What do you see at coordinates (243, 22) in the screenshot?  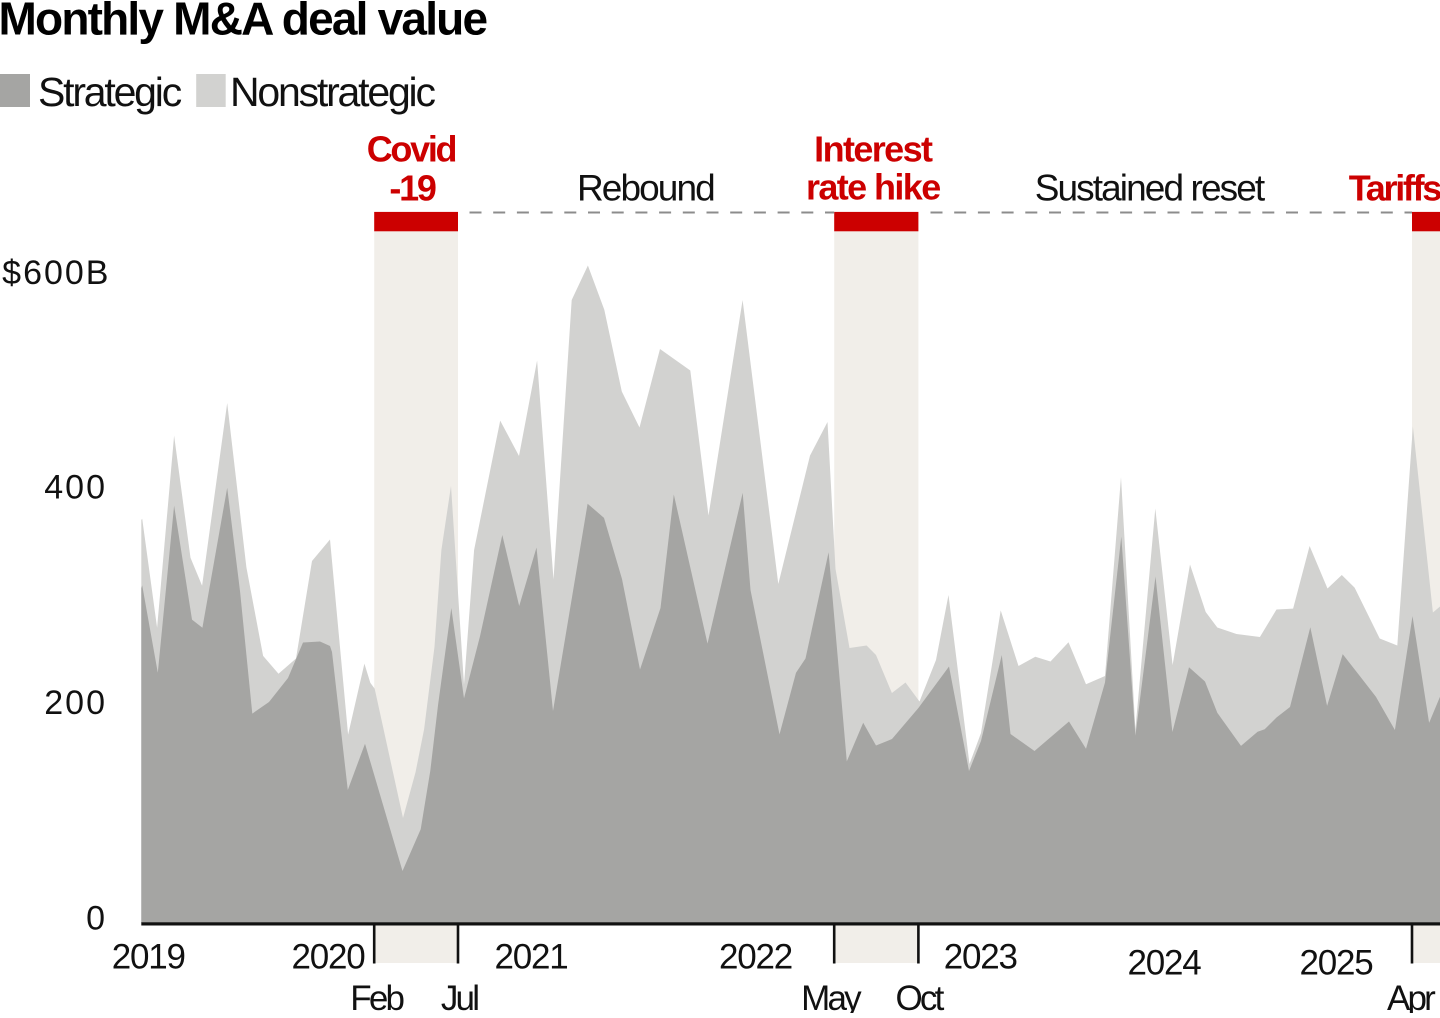 I see `svg-text: Monthly M&A deal value` at bounding box center [243, 22].